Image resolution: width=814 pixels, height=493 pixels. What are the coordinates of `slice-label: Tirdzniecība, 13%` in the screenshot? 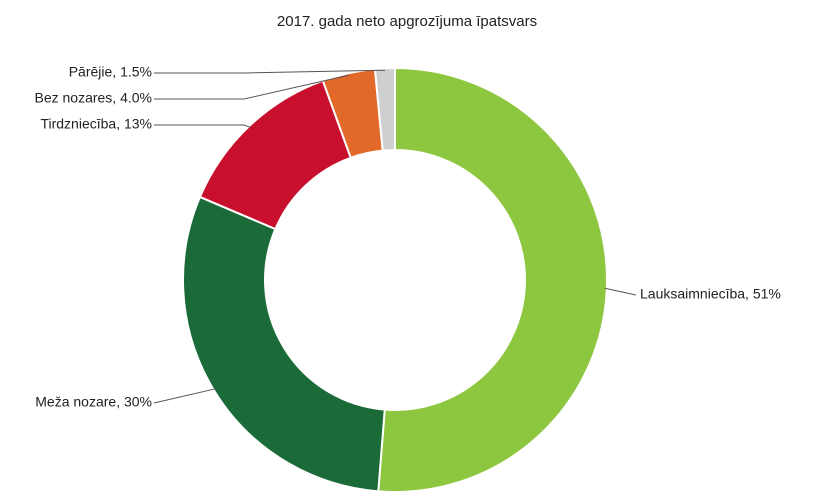 It's located at (96, 124).